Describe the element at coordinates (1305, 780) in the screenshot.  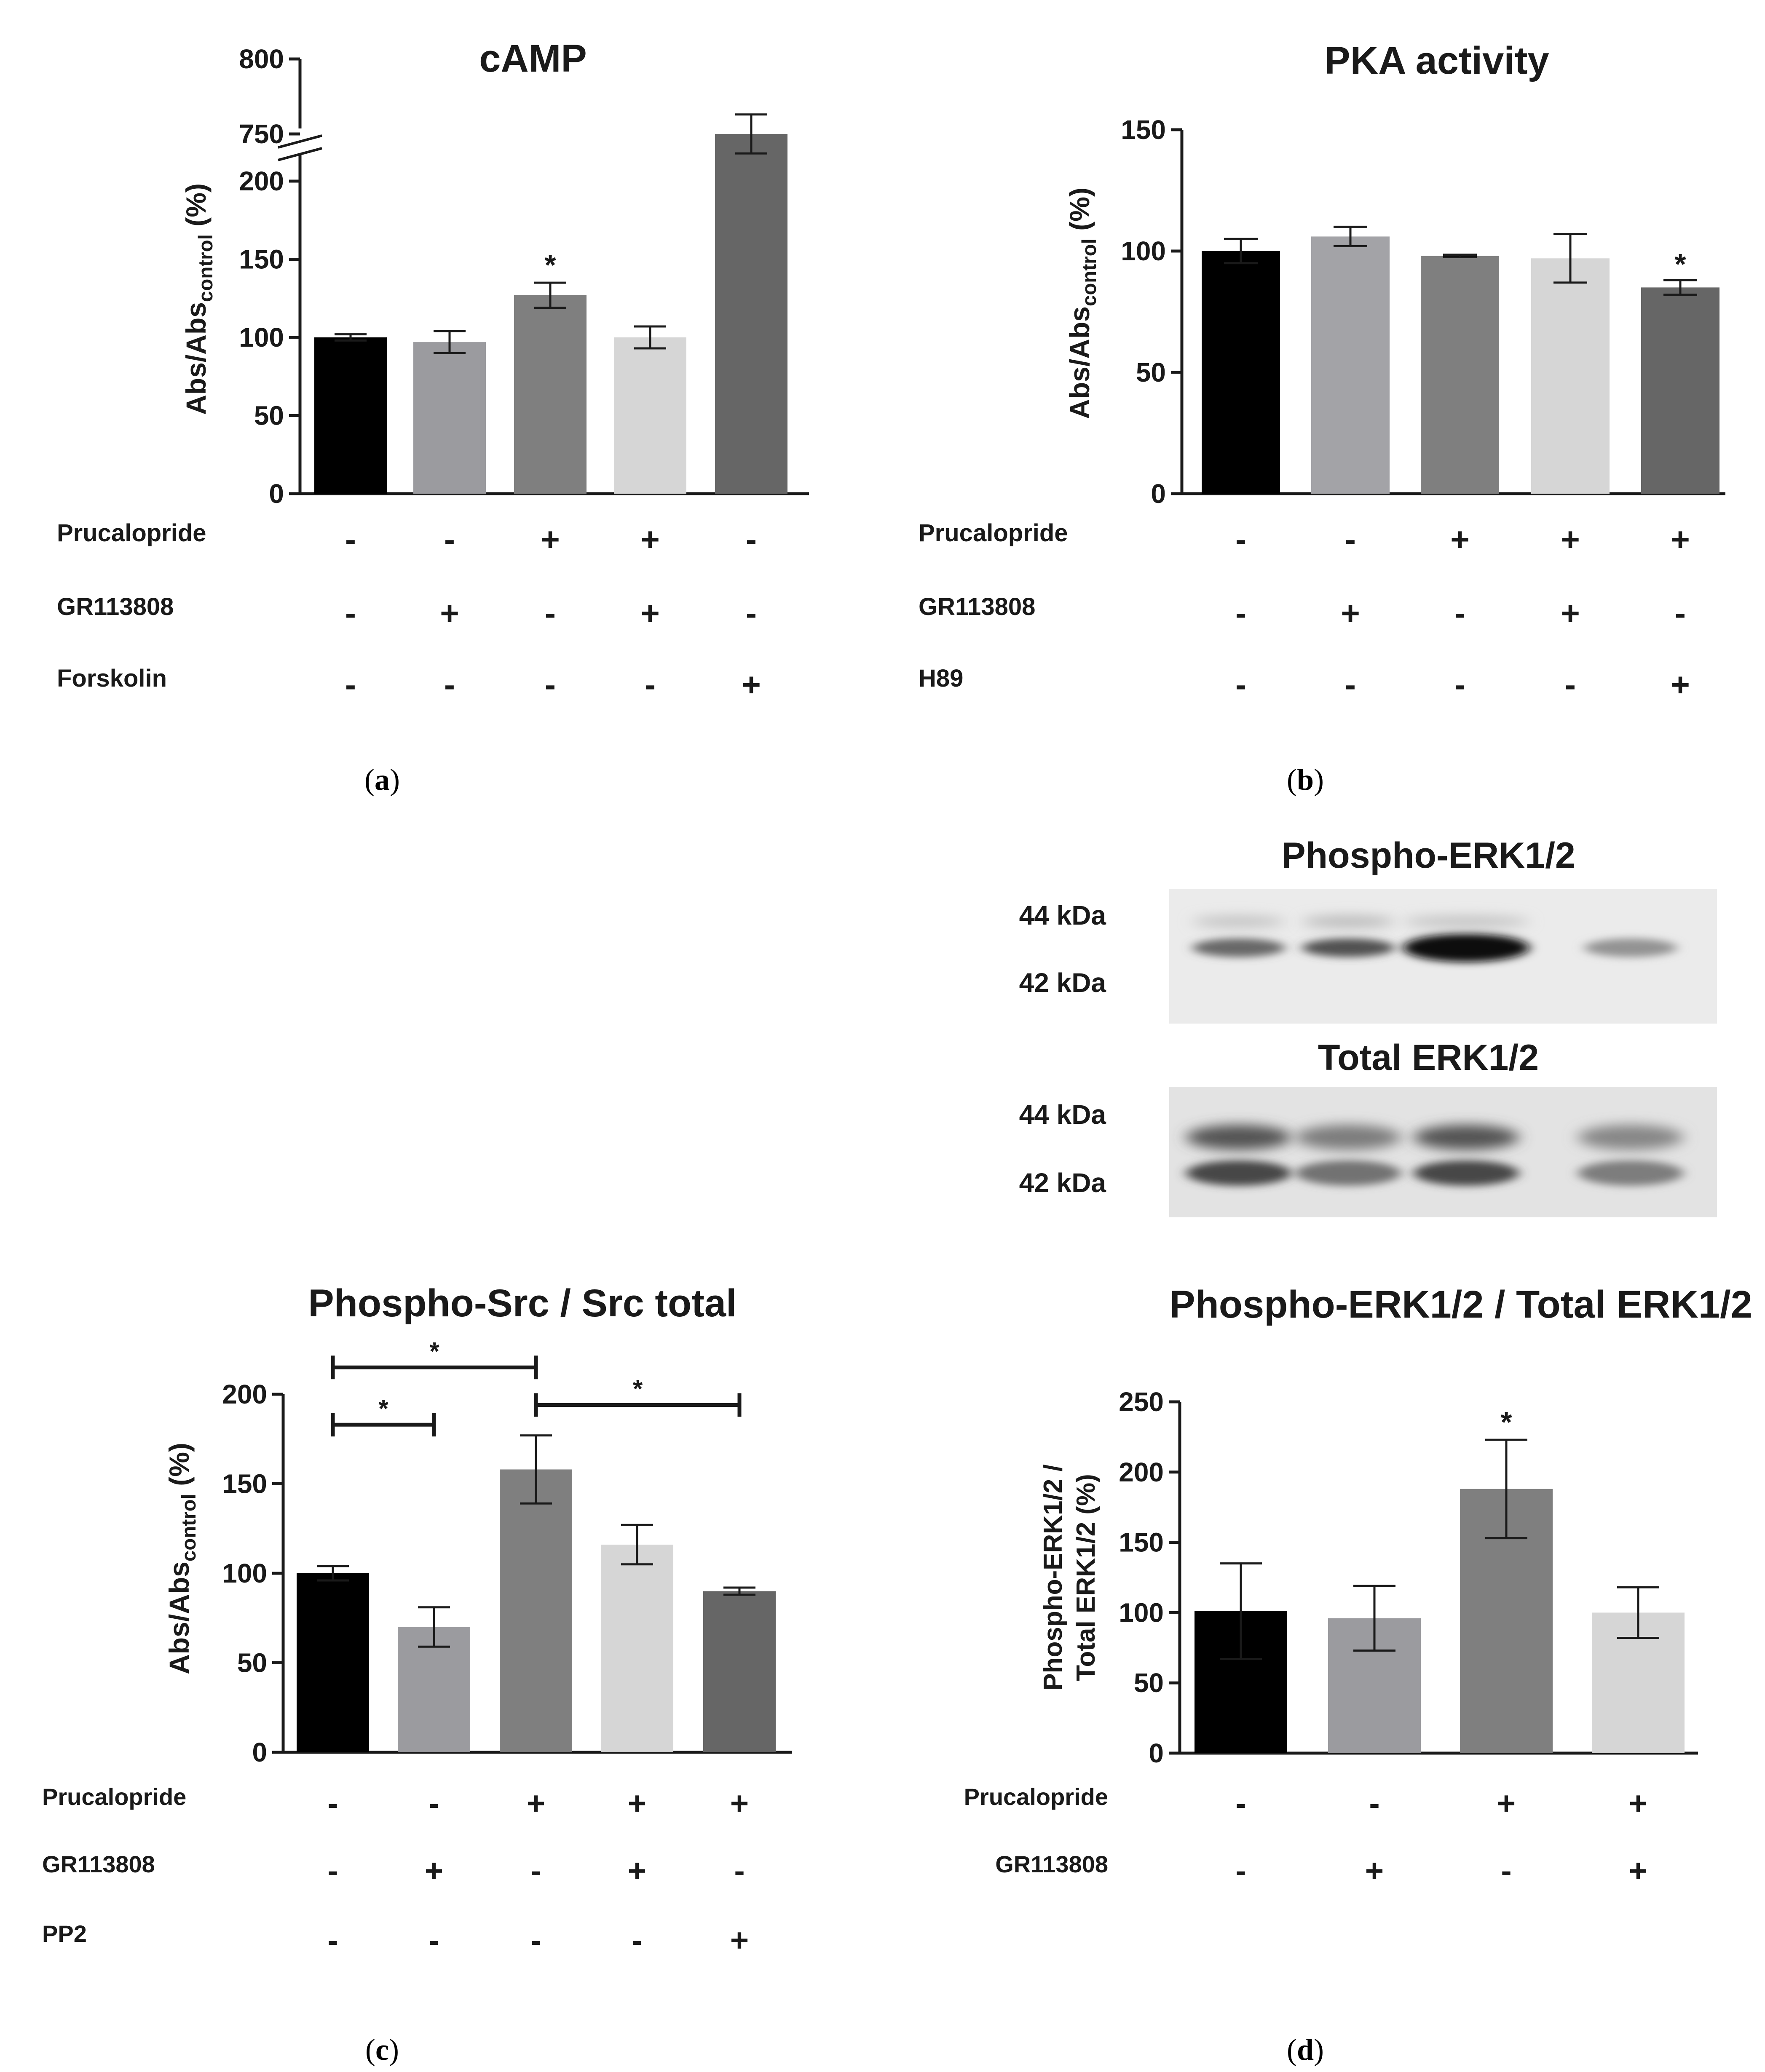
I see `panel-label-letter: b` at that location.